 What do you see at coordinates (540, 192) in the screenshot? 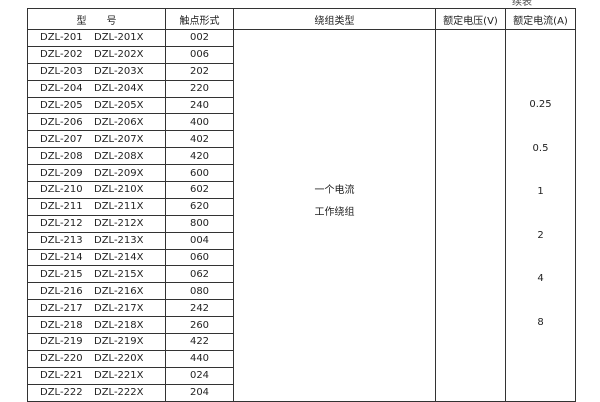
I see `current-value: 1` at bounding box center [540, 192].